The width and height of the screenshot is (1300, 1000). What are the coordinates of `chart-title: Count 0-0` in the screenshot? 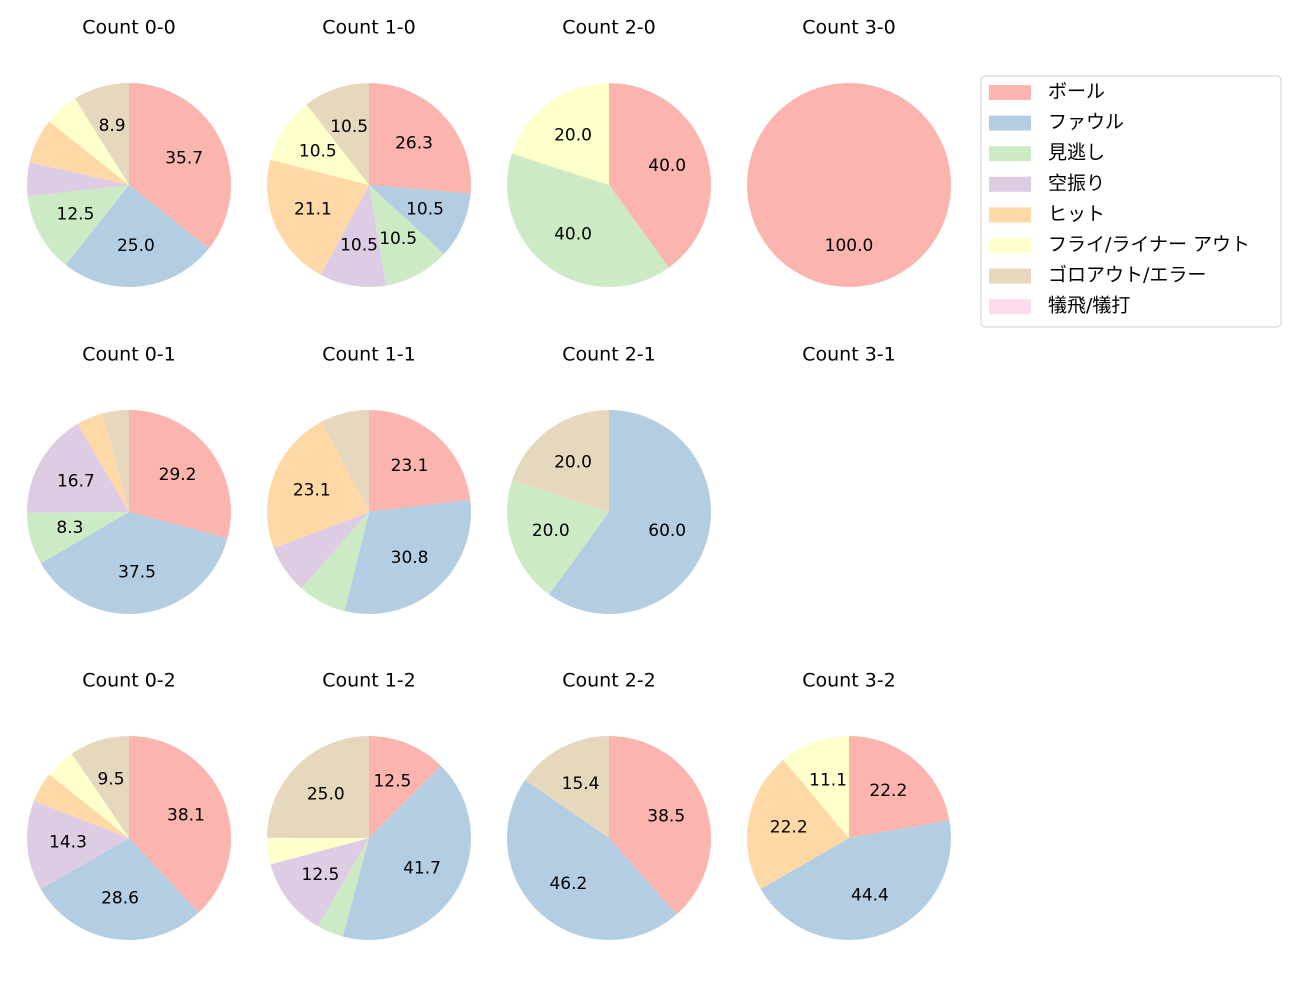 It's located at (129, 28).